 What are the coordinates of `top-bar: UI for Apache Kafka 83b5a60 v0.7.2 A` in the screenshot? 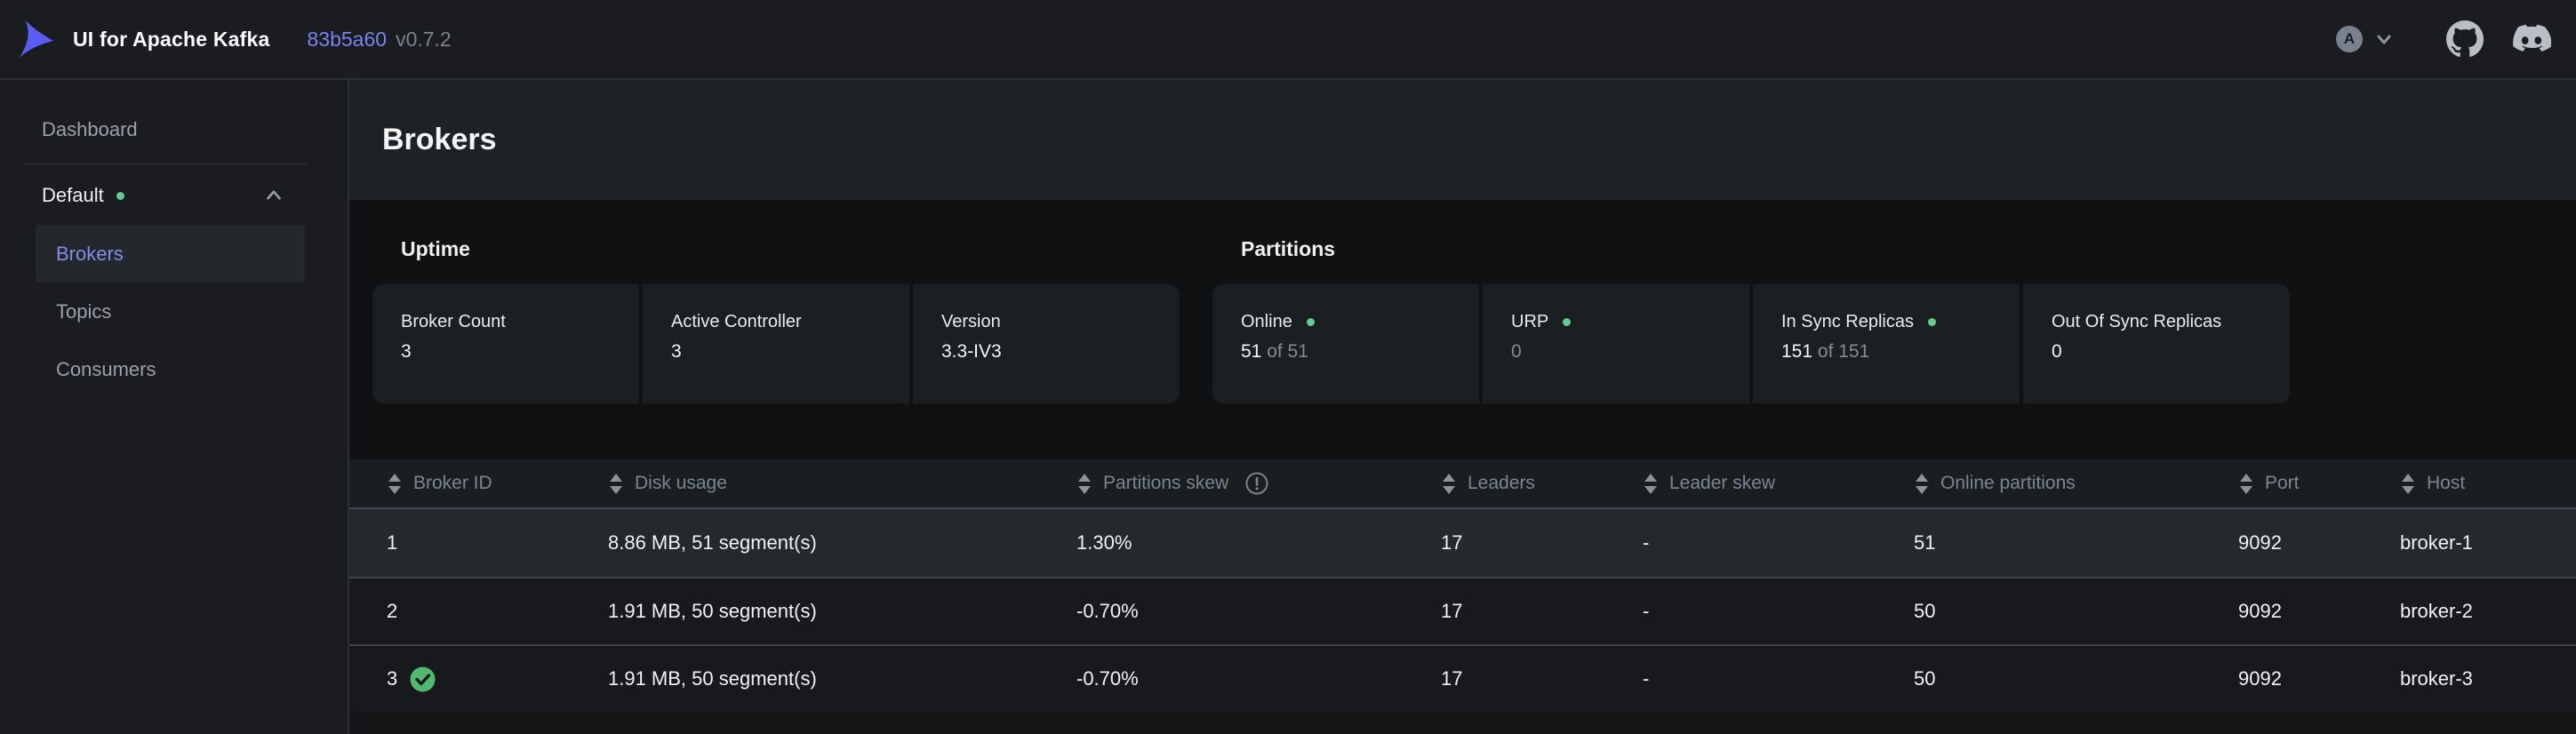 It's located at (1288, 40).